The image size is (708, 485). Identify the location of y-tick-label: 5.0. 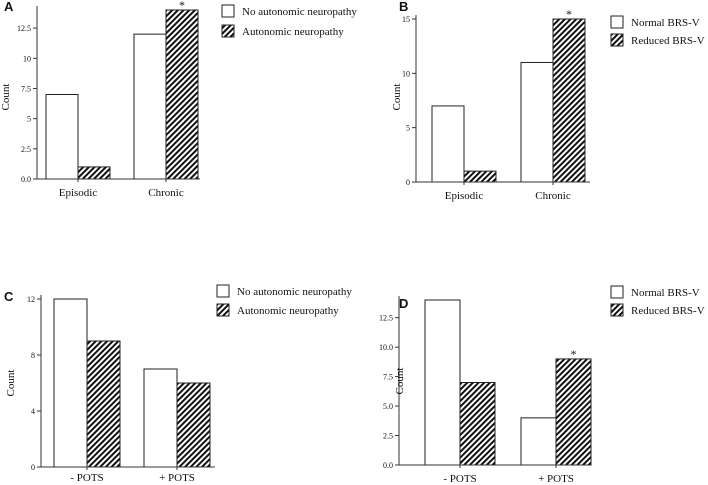
(388, 406).